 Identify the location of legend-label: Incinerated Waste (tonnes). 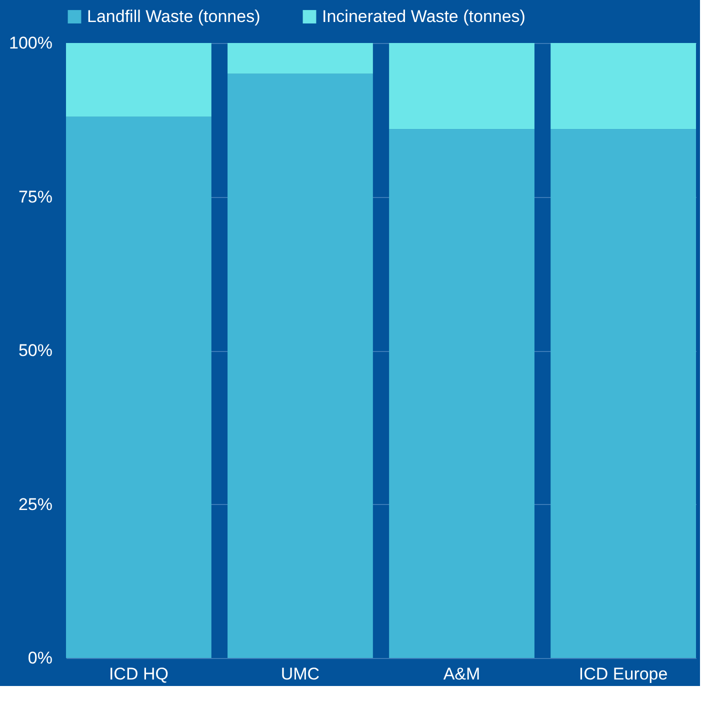
(424, 16).